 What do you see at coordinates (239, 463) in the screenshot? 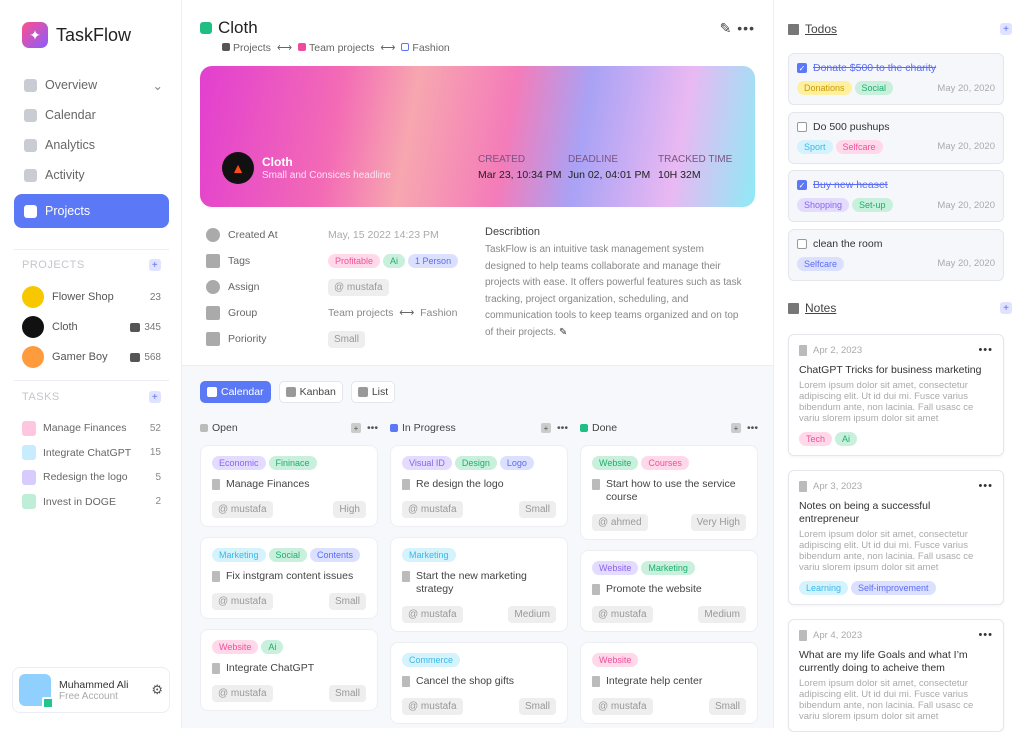
I see `tag: Economic` at bounding box center [239, 463].